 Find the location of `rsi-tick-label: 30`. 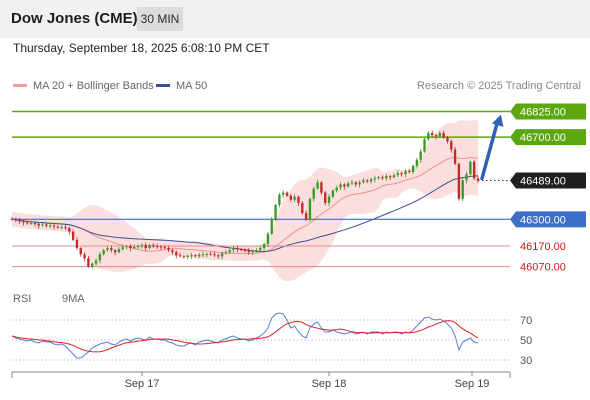

rsi-tick-label: 30 is located at coordinates (526, 361).